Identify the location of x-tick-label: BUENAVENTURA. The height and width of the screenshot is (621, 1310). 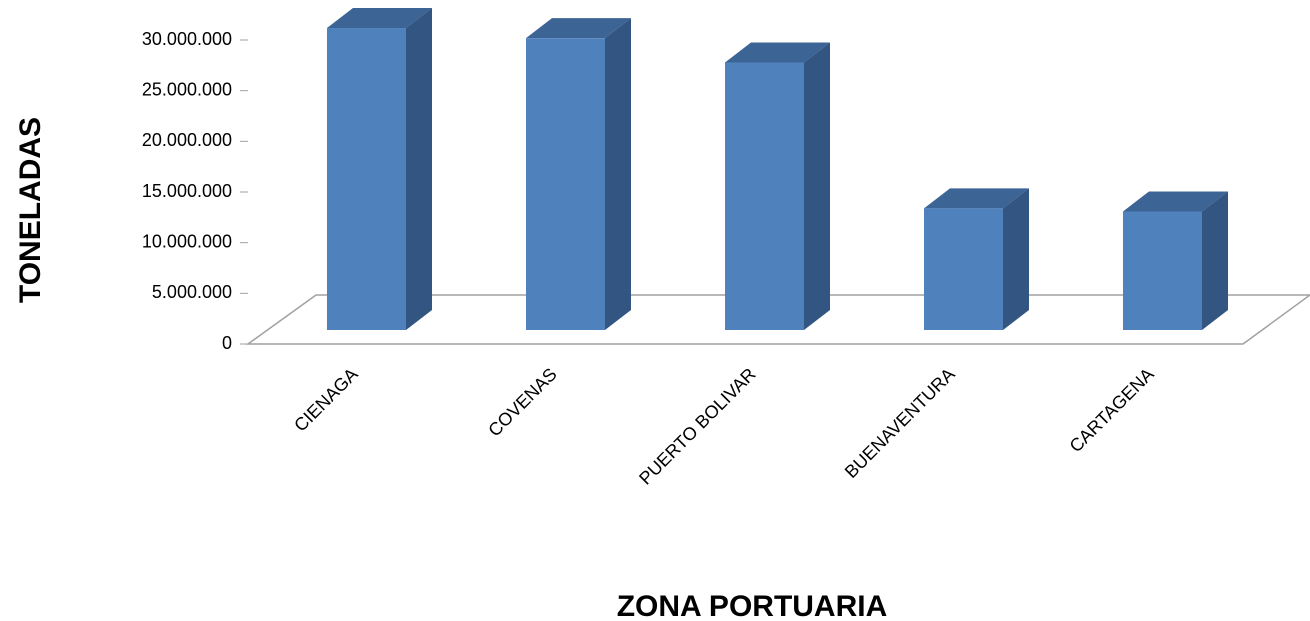
(900, 423).